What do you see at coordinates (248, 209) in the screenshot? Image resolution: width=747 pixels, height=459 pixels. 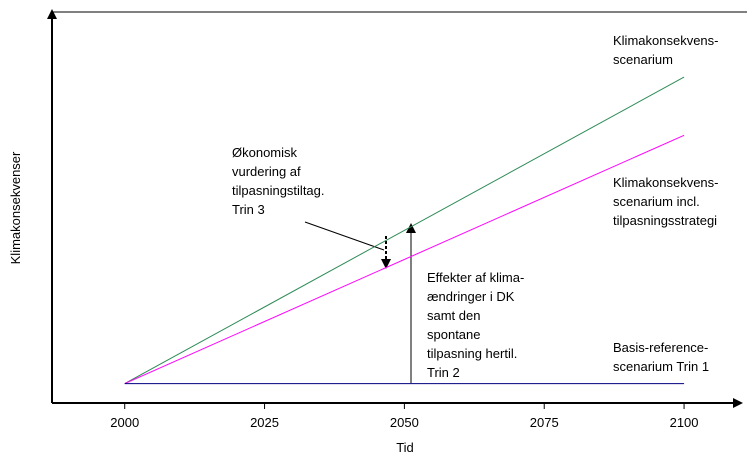 I see `annotation: Trin 3` at bounding box center [248, 209].